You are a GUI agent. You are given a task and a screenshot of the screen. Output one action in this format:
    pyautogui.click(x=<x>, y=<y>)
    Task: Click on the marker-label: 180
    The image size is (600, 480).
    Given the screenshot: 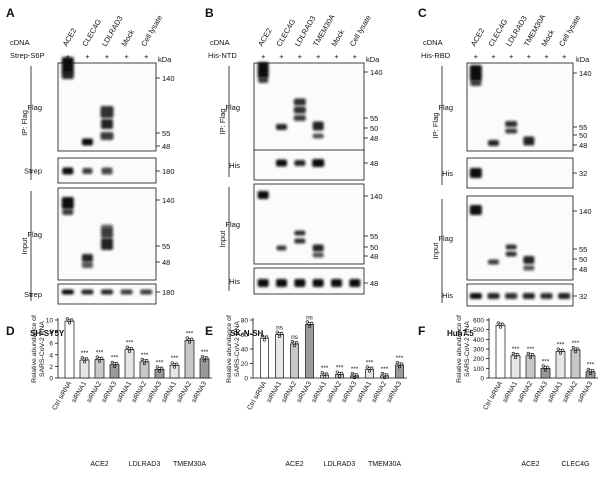 What is the action you would take?
    pyautogui.click(x=168, y=171)
    